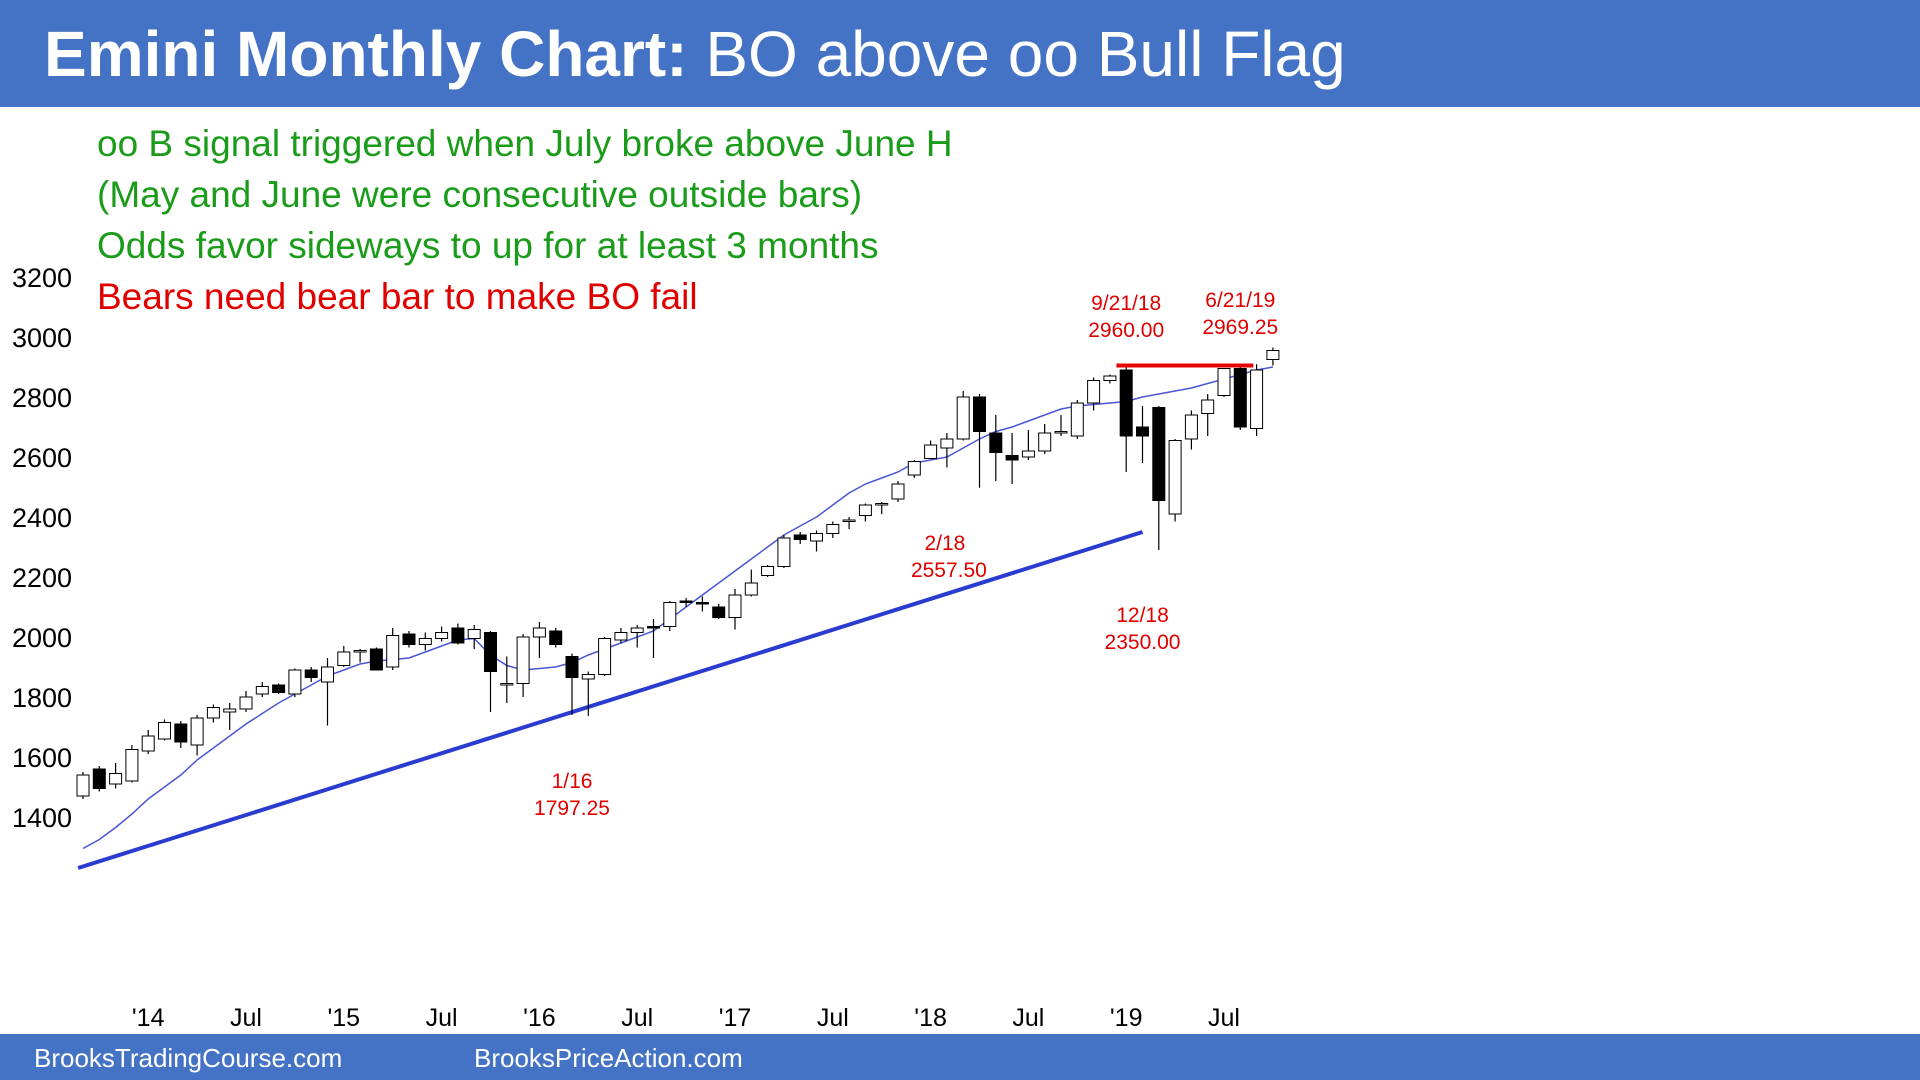  Describe the element at coordinates (397, 296) in the screenshot. I see `note-4: Bears need bear bar to make BO fail` at that location.